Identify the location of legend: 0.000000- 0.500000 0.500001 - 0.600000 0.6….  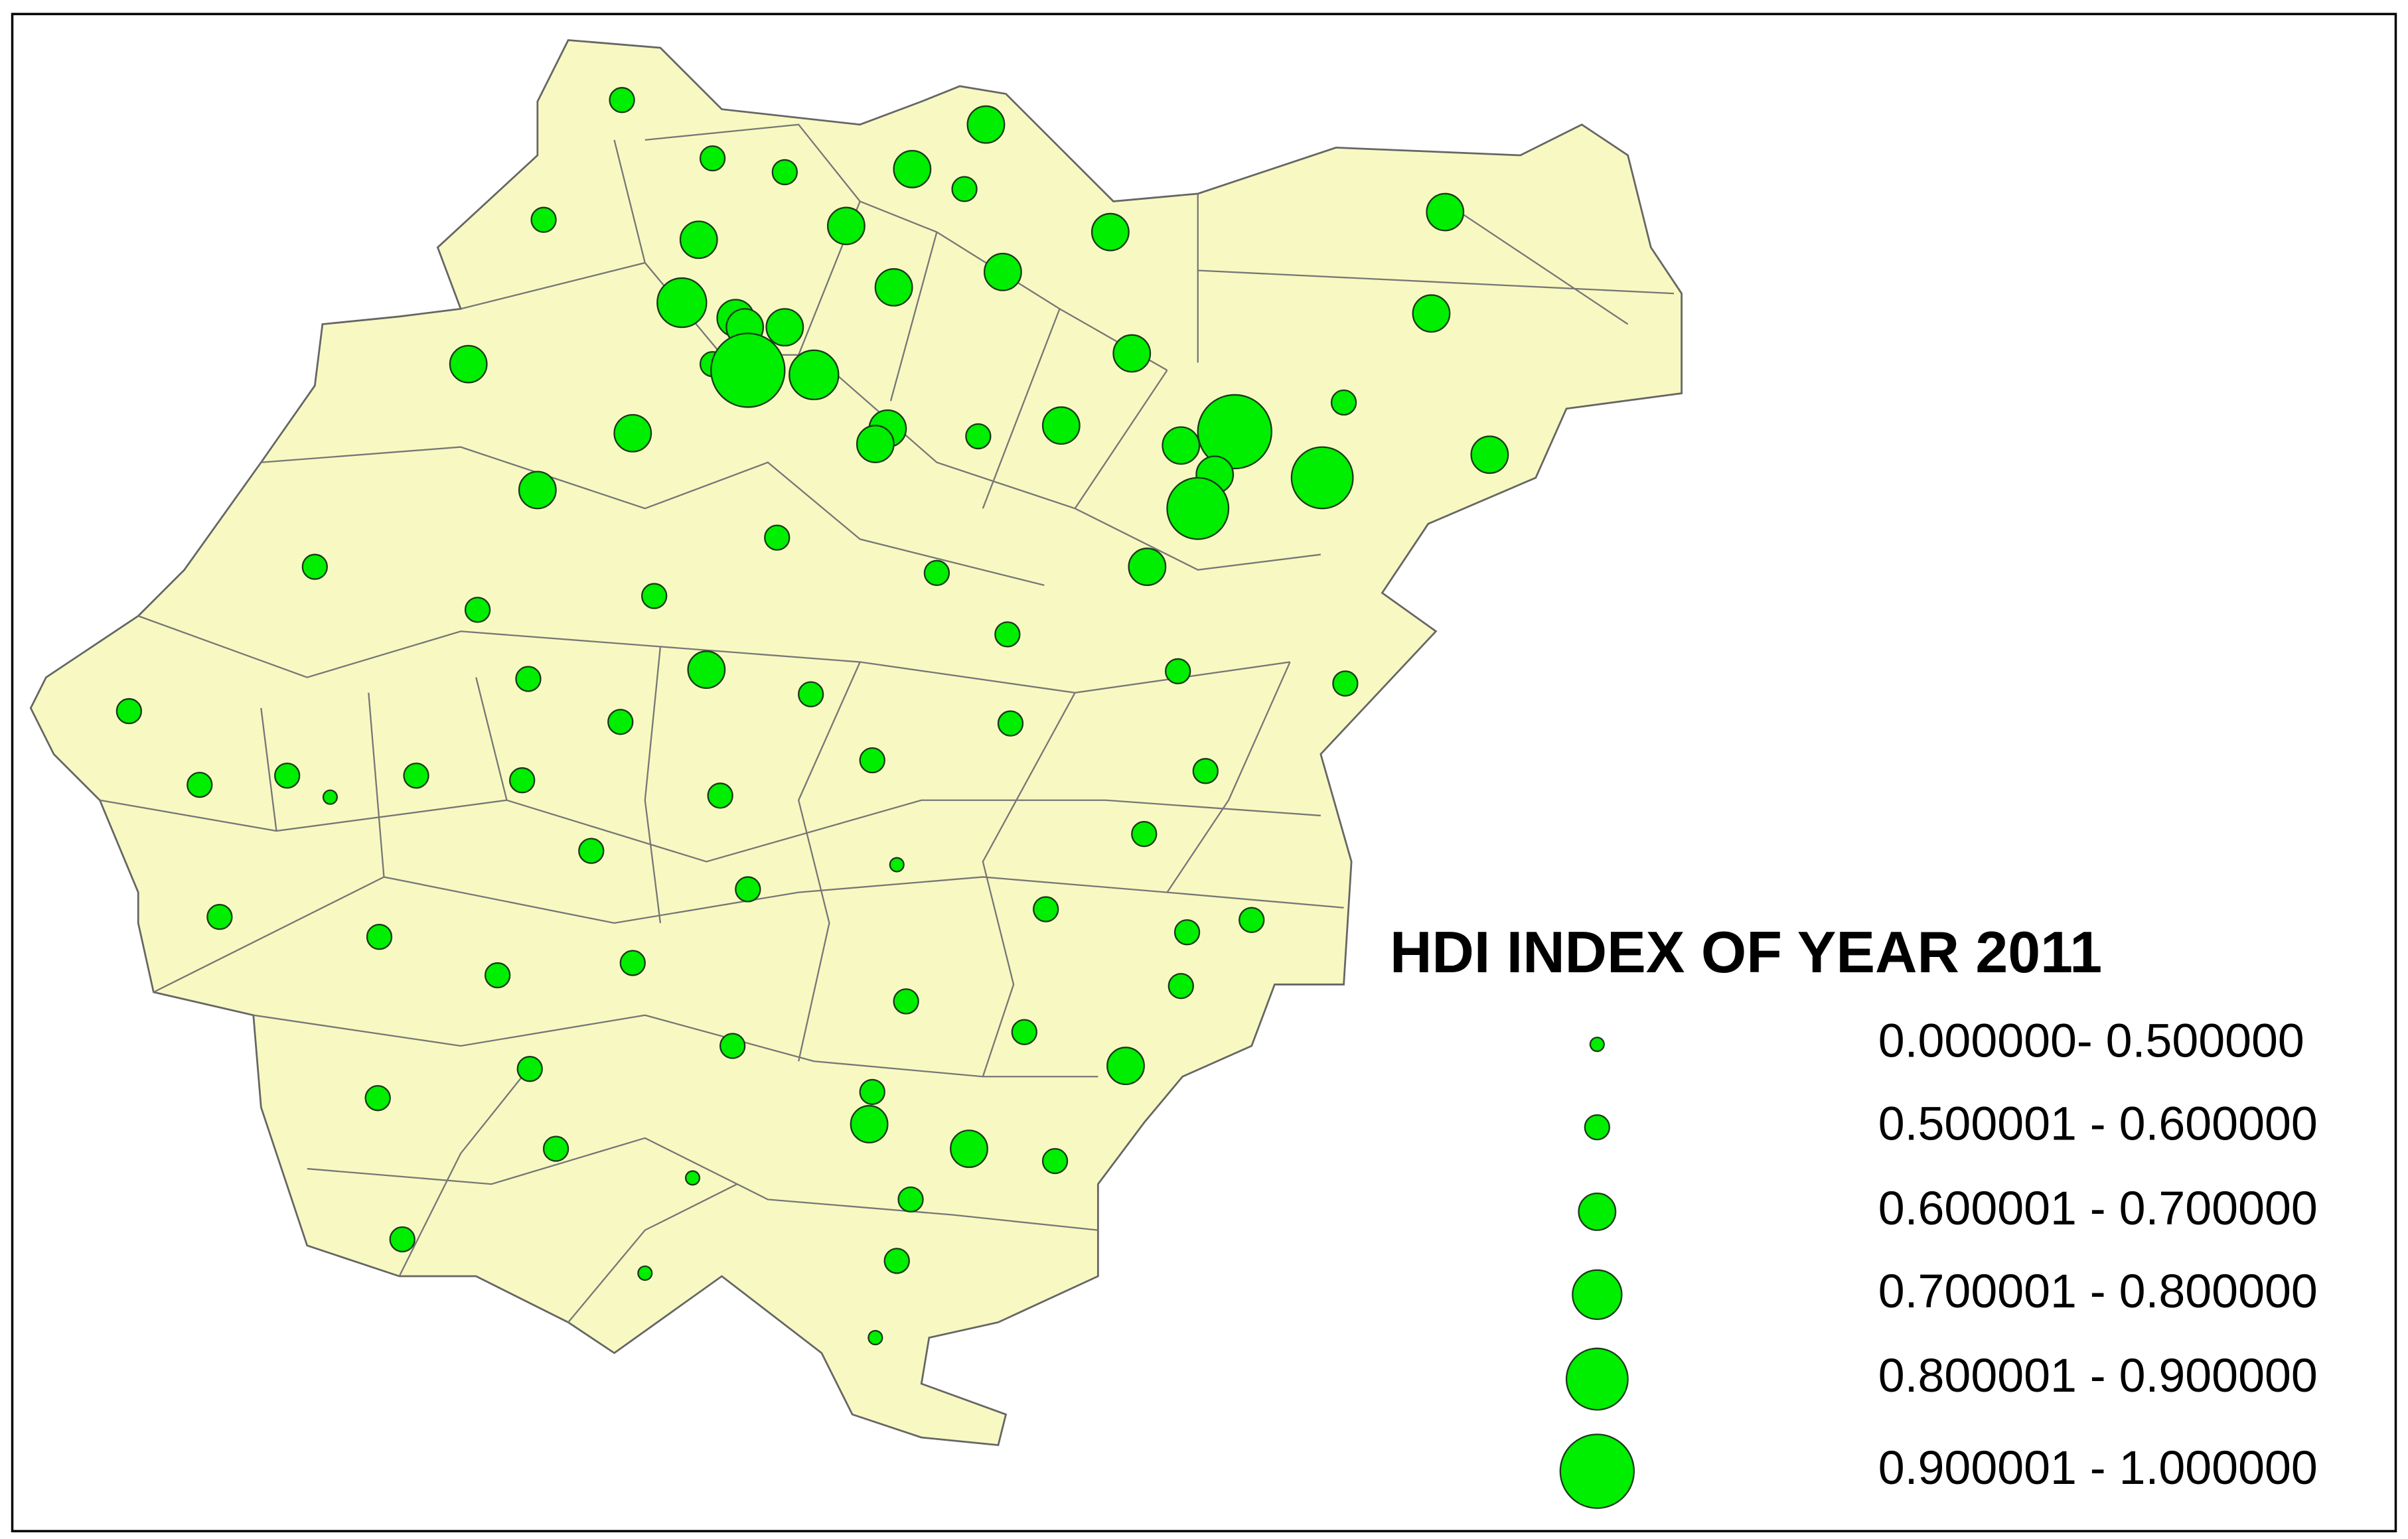
(1938, 1262).